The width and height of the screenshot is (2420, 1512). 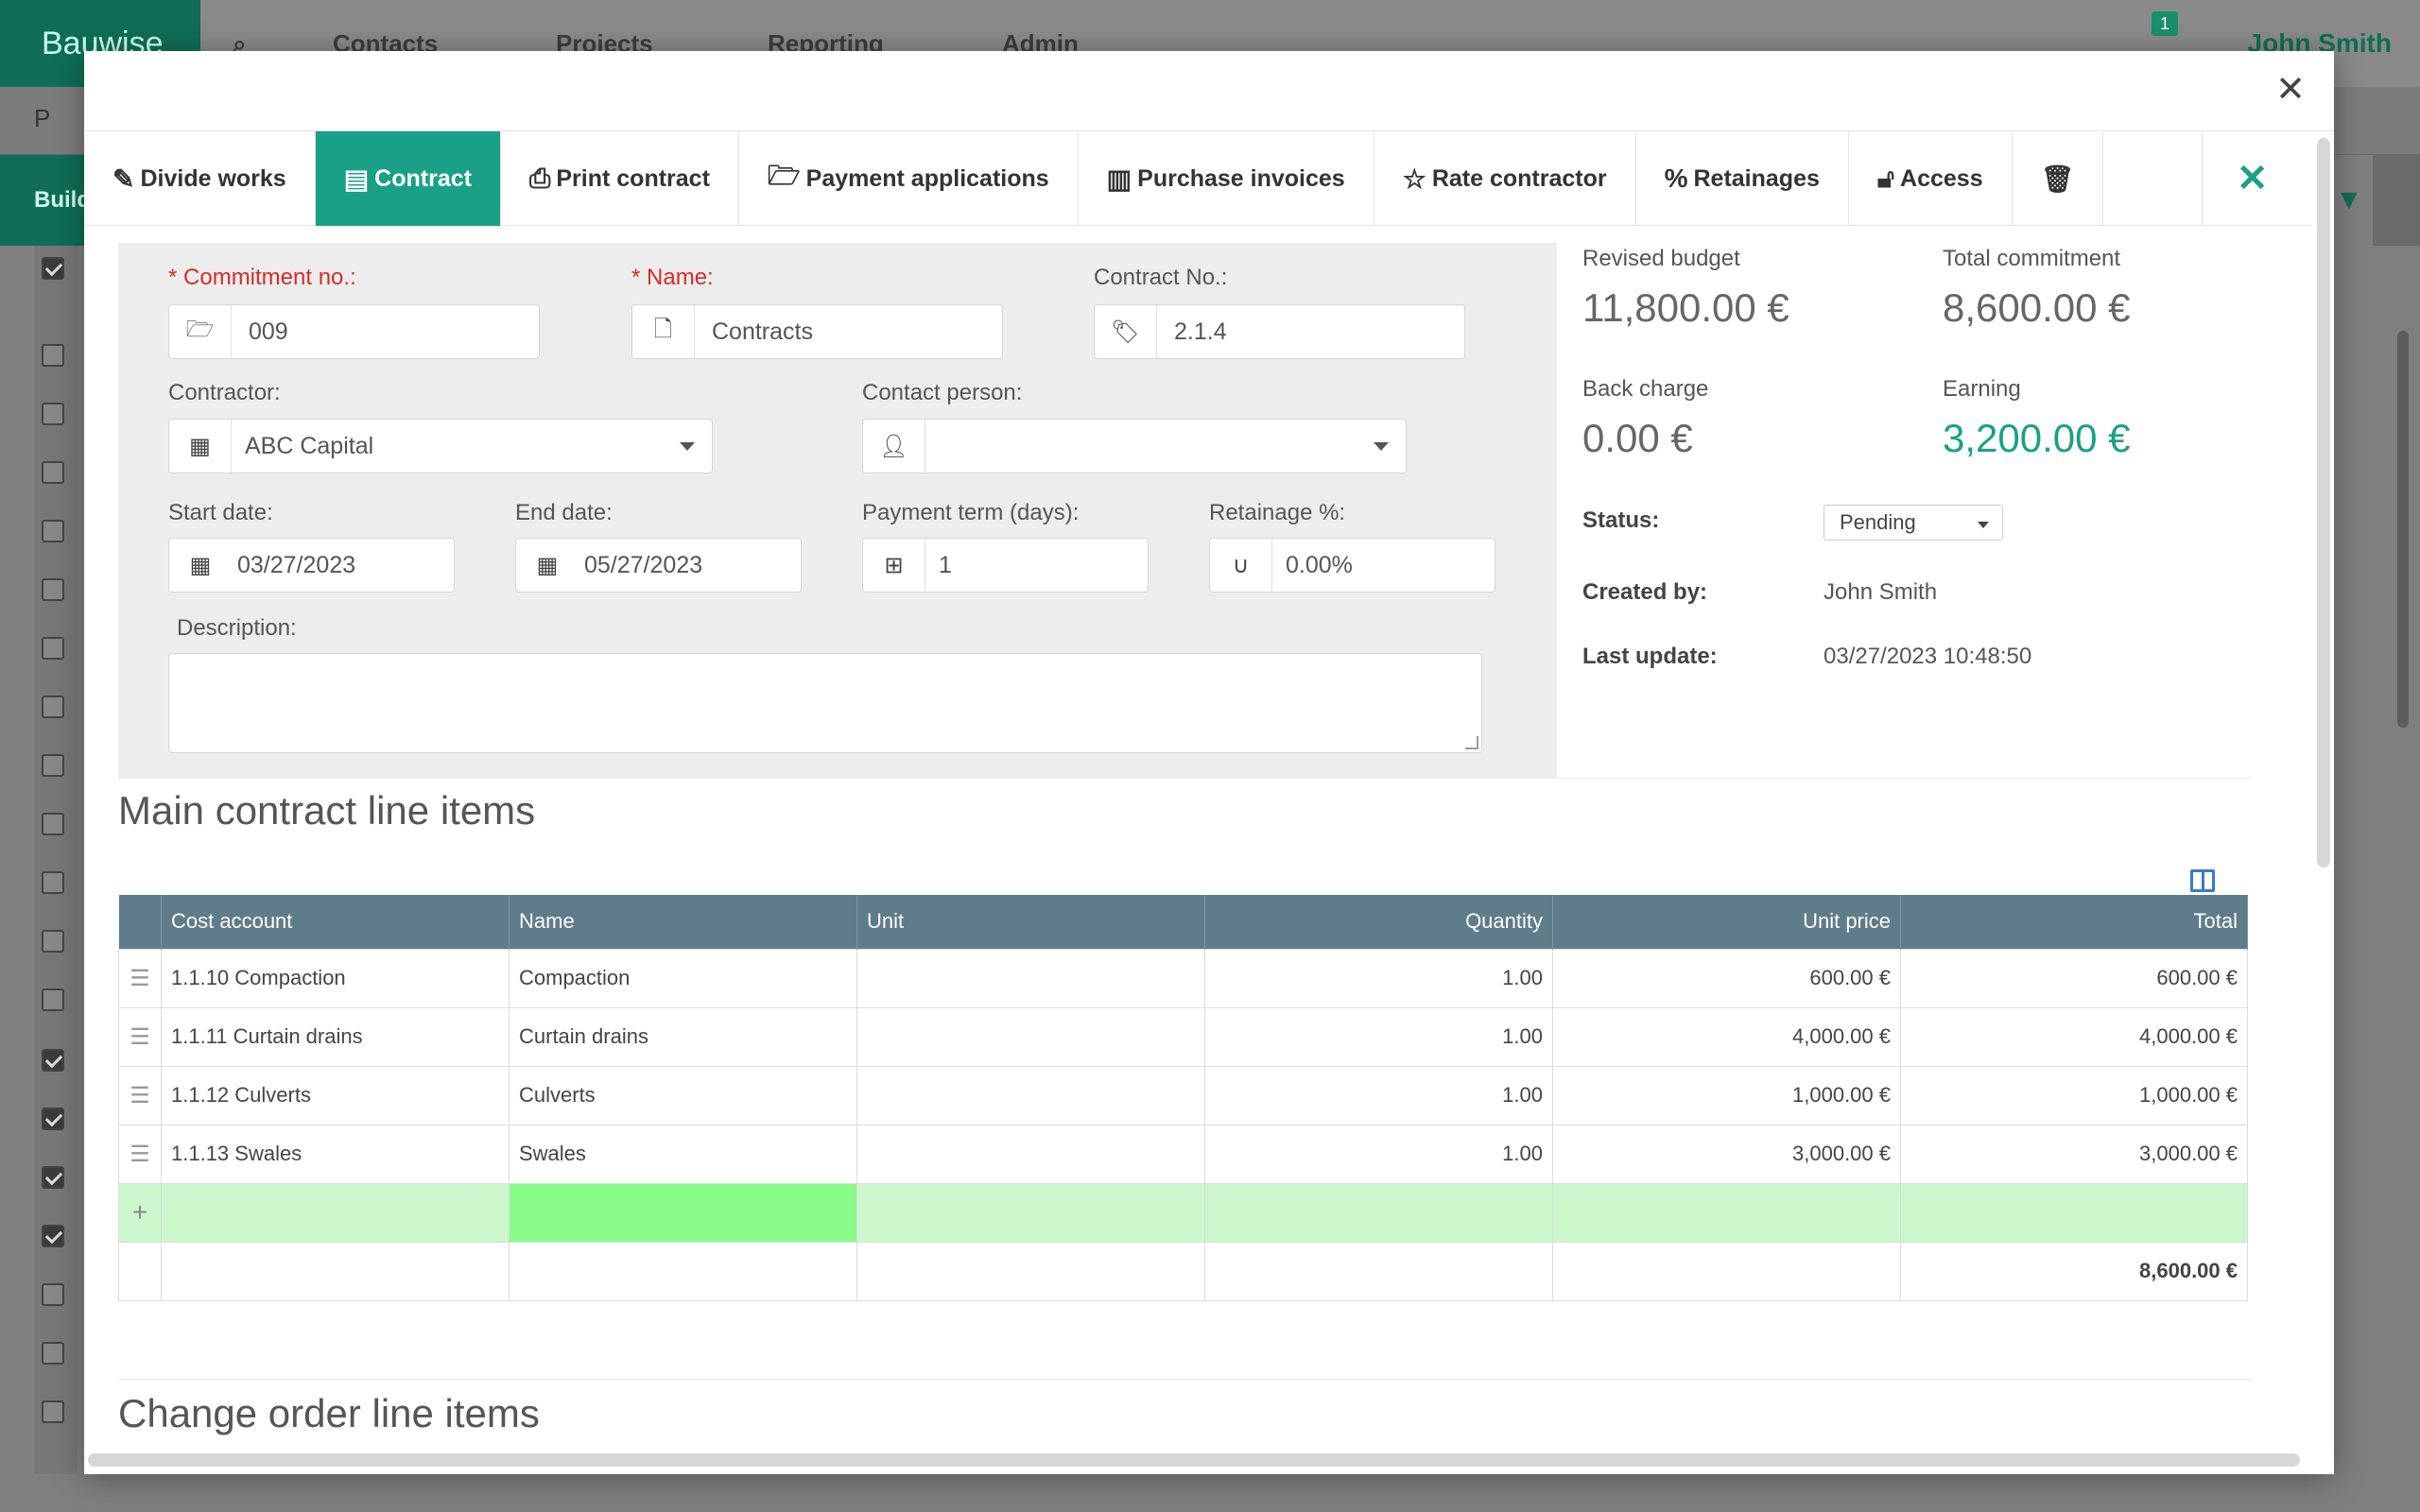 I want to click on column-header-cost-account: Cost account, so click(x=335, y=922).